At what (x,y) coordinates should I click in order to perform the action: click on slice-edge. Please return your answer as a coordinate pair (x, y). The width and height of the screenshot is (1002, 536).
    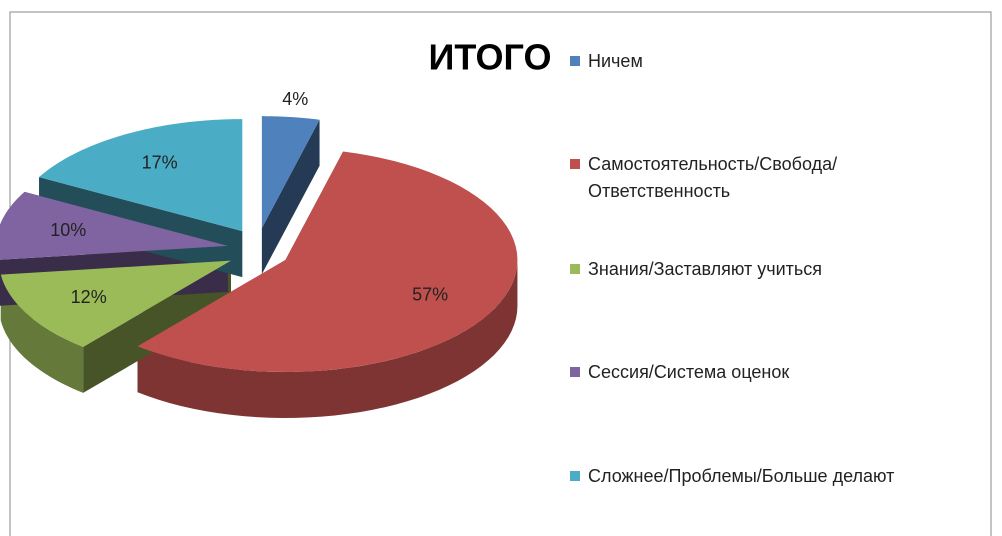
    Looking at the image, I should click on (290, 197).